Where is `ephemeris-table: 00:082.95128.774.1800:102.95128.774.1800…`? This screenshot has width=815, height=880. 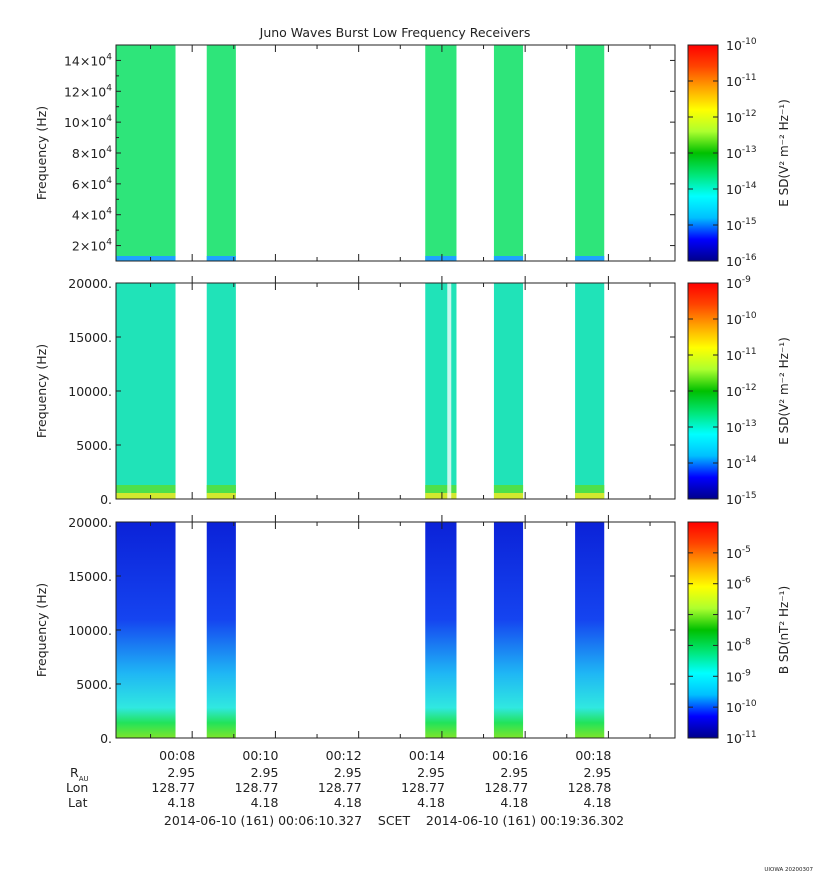
ephemeris-table: 00:082.95128.774.1800:102.95128.774.1800… is located at coordinates (338, 779).